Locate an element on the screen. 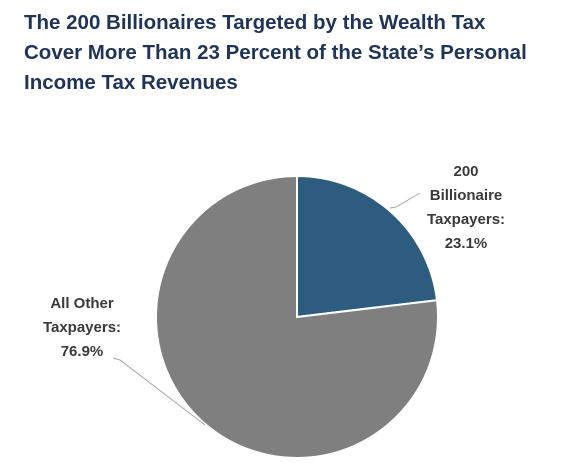  slice-1-label-line-3: Taxpayers: is located at coordinates (466, 219).